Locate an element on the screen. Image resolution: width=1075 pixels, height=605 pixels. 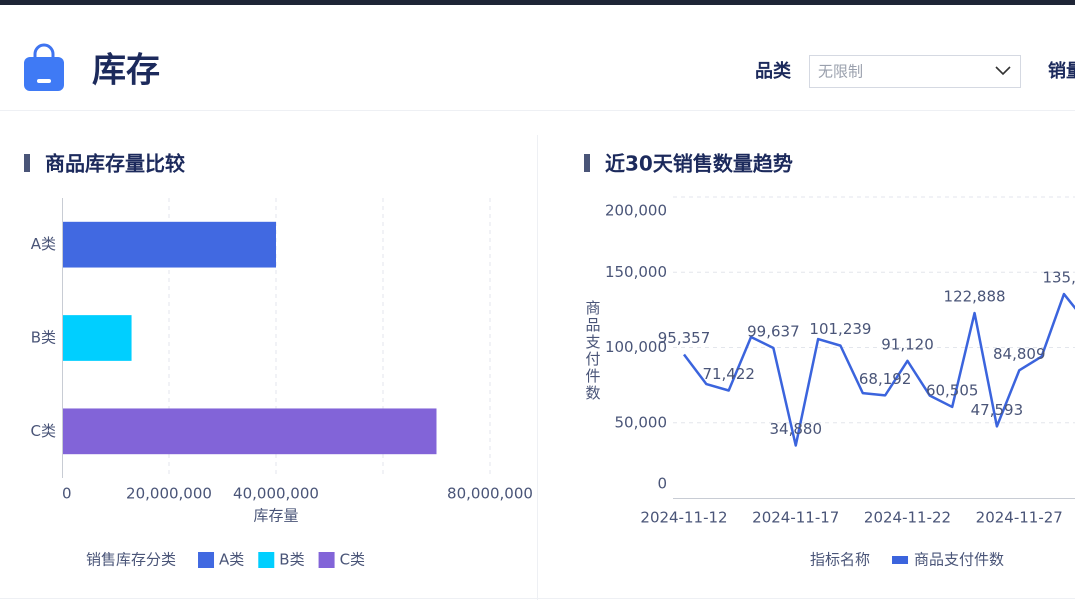
legend-title: 销售库存分类 is located at coordinates (131, 560).